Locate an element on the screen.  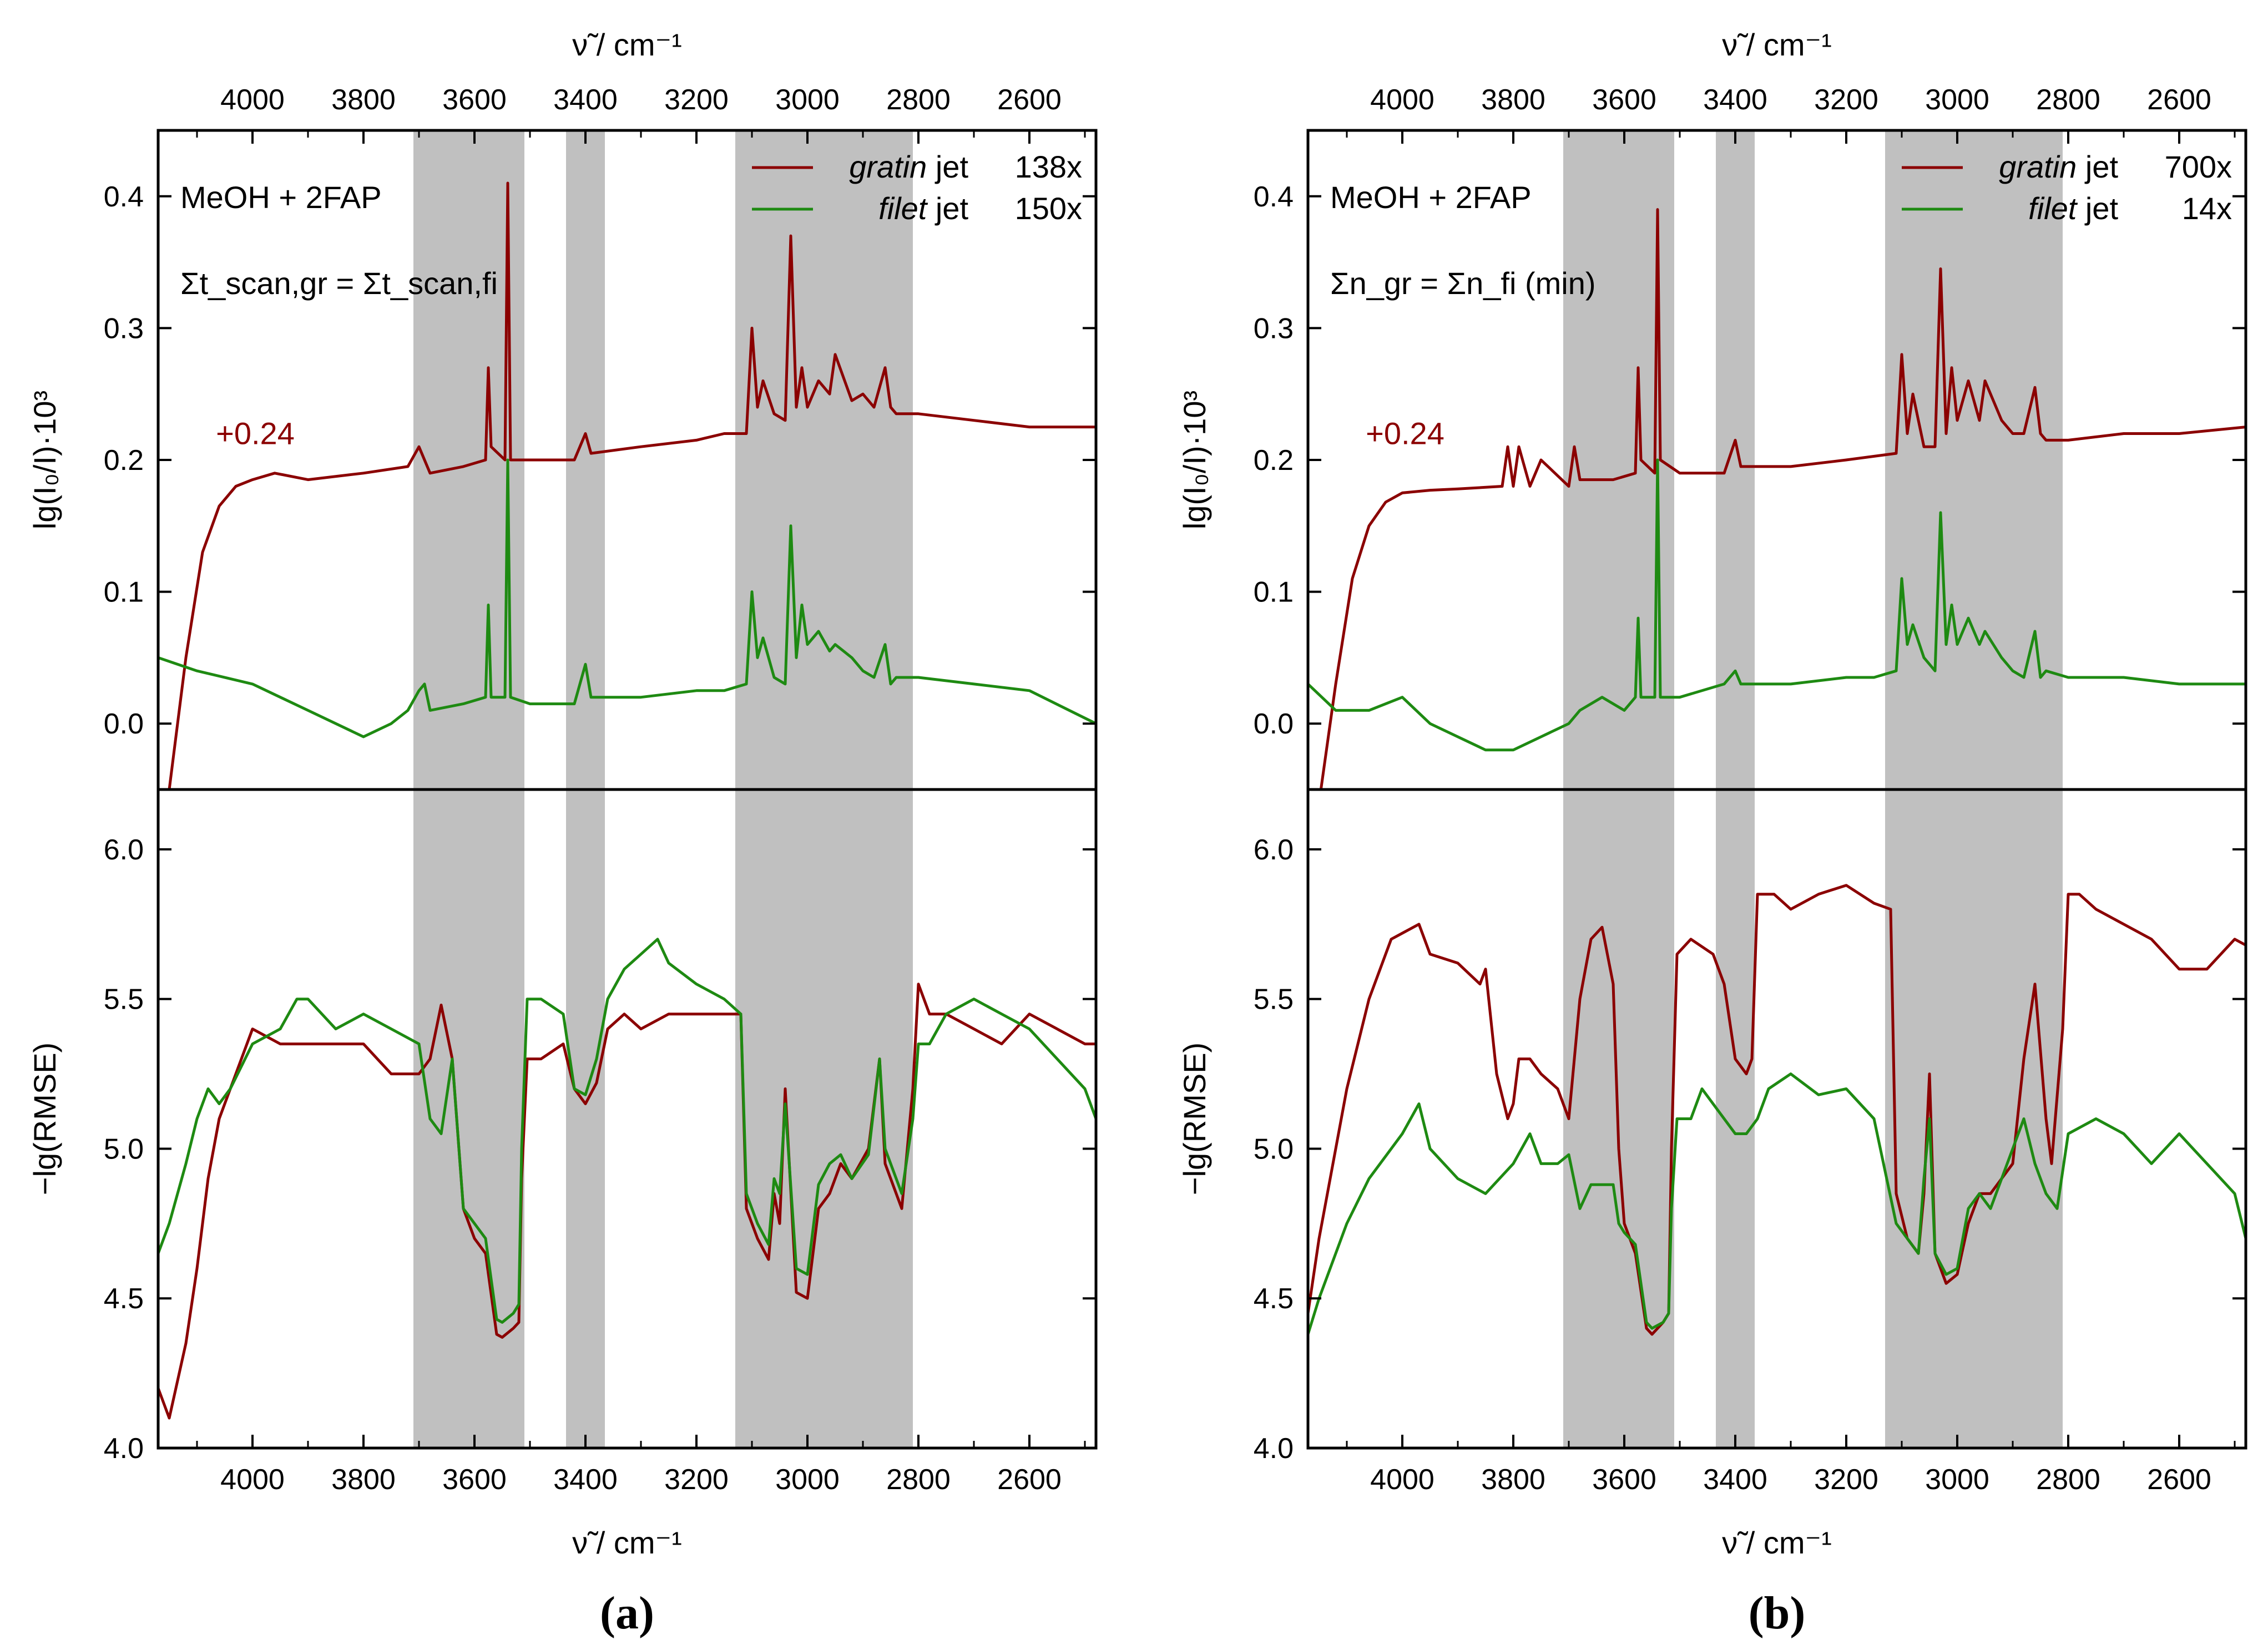
legend-entry-gratin: gratin jet 700x is located at coordinates (2067, 166).